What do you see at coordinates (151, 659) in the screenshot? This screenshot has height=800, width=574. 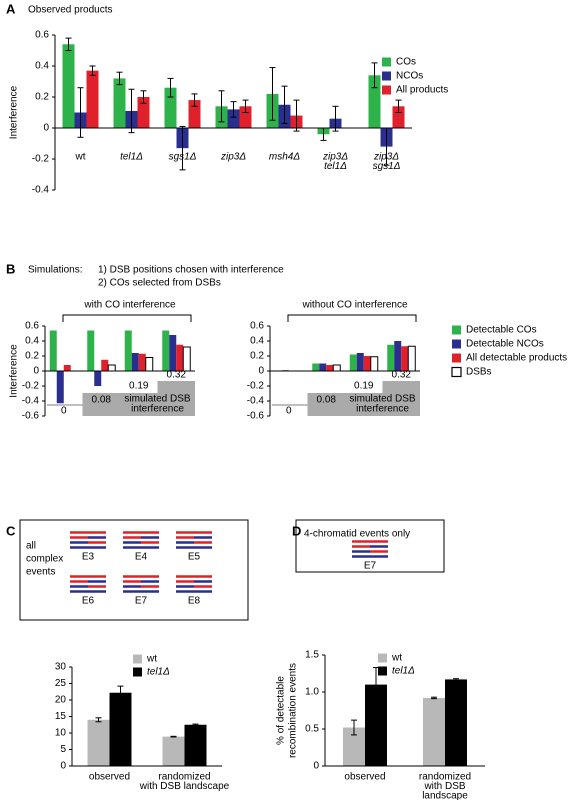 I see `legend-label: wt` at bounding box center [151, 659].